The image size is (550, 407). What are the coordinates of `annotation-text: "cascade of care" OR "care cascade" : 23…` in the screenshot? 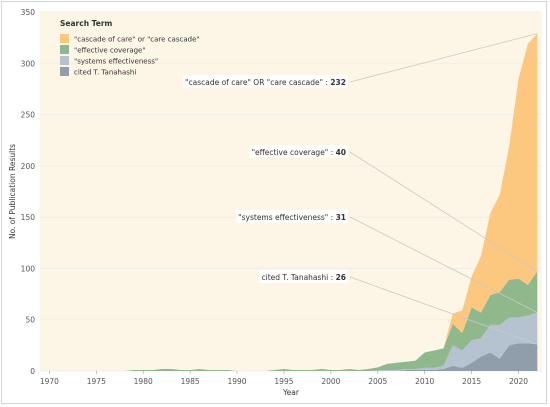 It's located at (265, 82).